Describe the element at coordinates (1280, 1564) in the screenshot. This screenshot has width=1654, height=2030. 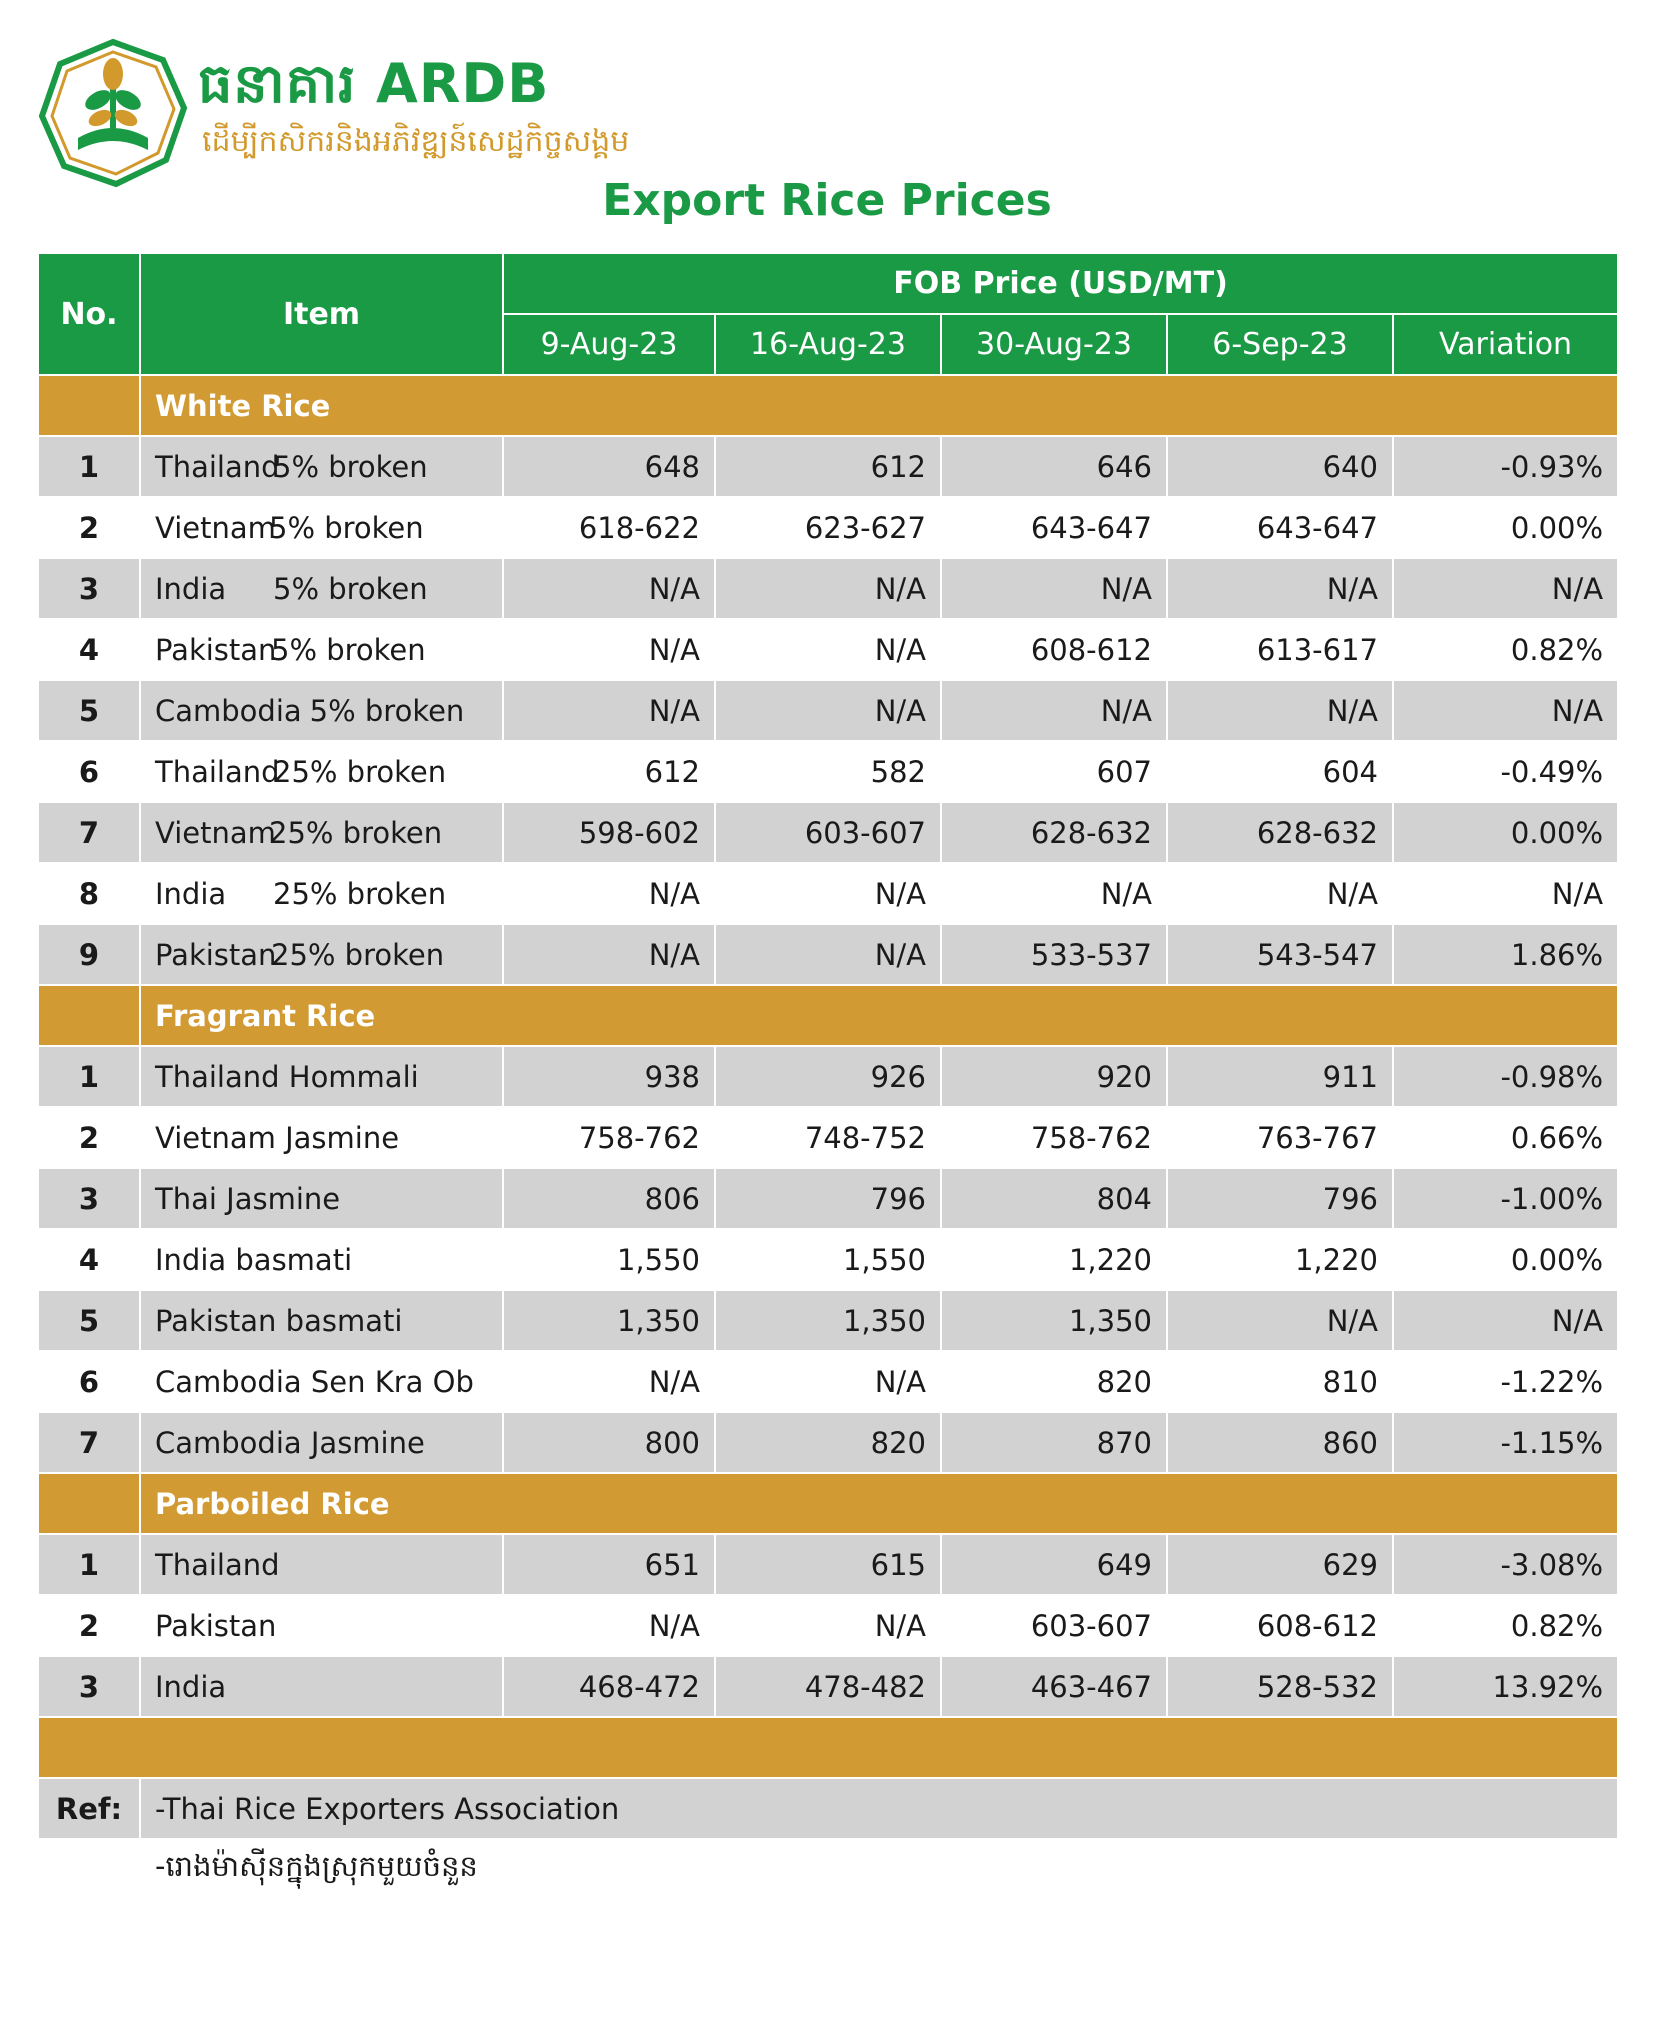
I see `price-cell: 629` at that location.